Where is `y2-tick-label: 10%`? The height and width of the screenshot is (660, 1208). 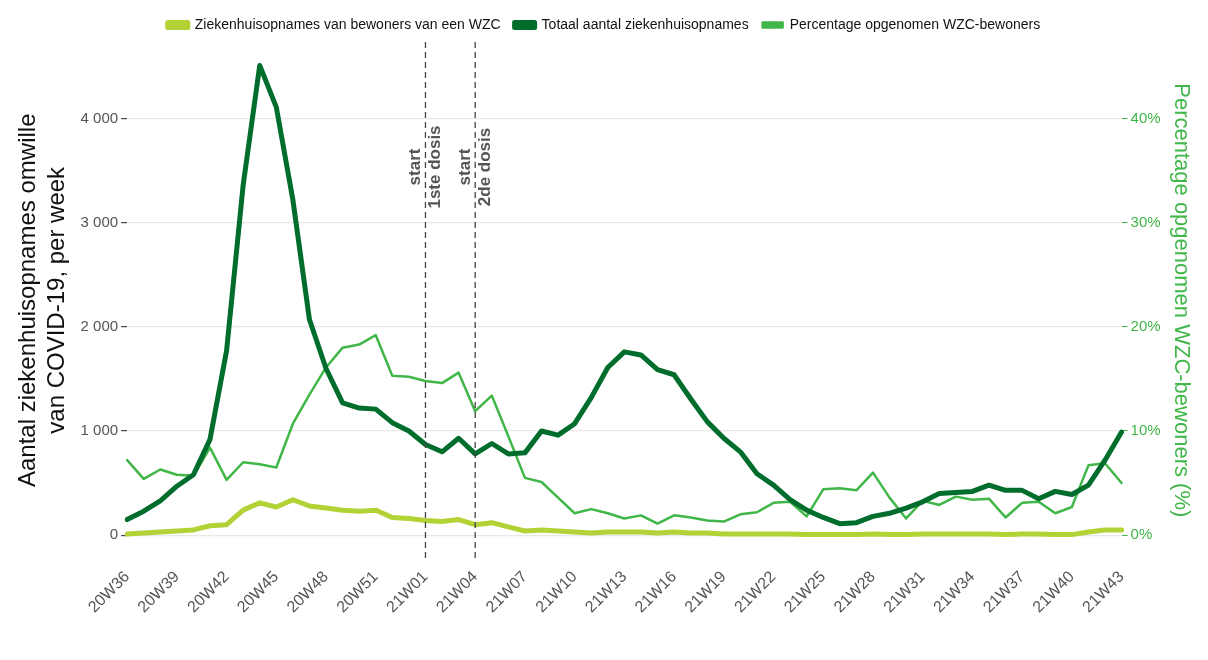 y2-tick-label: 10% is located at coordinates (1145, 430).